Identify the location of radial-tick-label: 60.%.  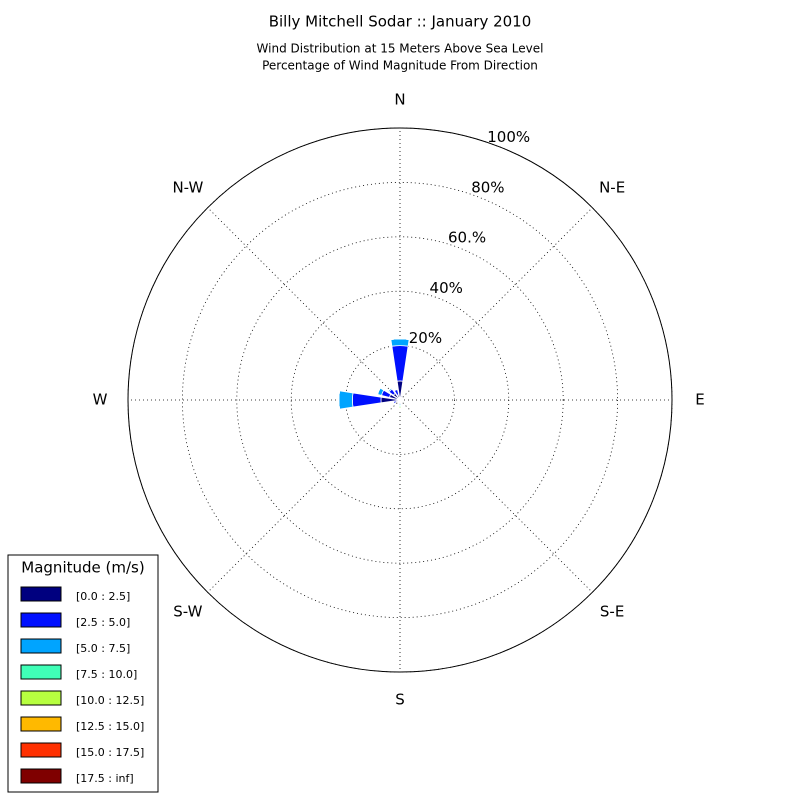
(467, 238).